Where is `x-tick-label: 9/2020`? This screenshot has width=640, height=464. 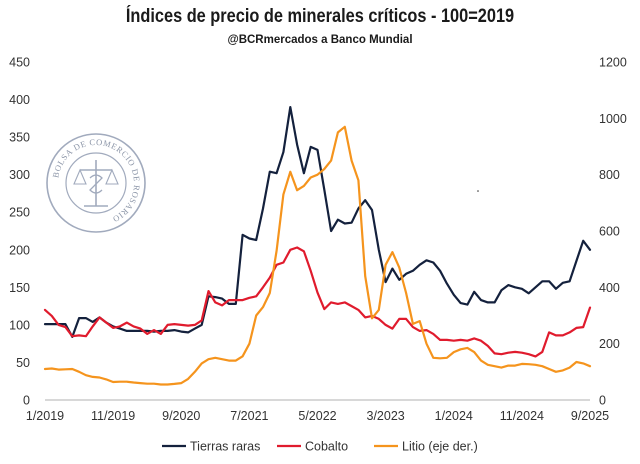
x-tick-label: 9/2020 is located at coordinates (181, 416).